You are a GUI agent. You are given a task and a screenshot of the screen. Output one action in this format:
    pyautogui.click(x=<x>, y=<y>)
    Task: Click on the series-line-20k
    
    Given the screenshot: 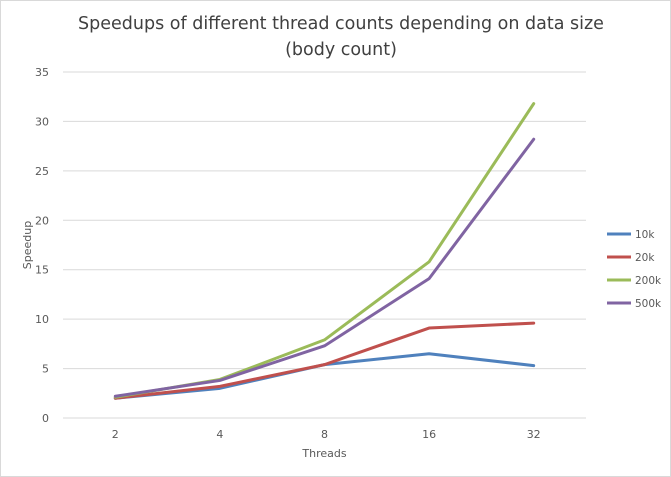 What is the action you would take?
    pyautogui.click(x=324, y=360)
    